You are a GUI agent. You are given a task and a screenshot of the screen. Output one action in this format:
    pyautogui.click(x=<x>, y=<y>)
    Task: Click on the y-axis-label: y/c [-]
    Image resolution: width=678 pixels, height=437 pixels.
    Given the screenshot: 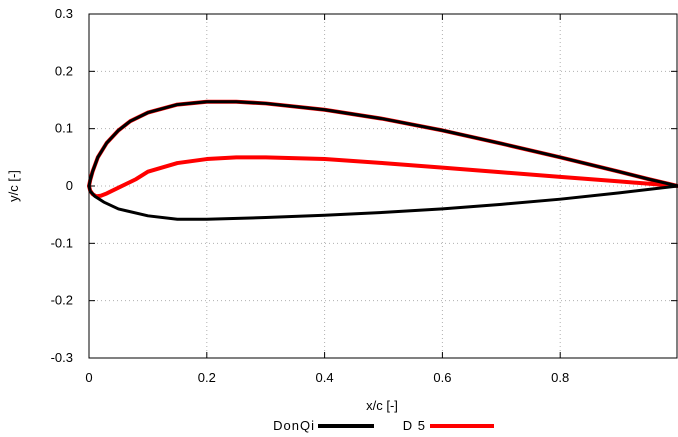 What is the action you would take?
    pyautogui.click(x=13, y=186)
    